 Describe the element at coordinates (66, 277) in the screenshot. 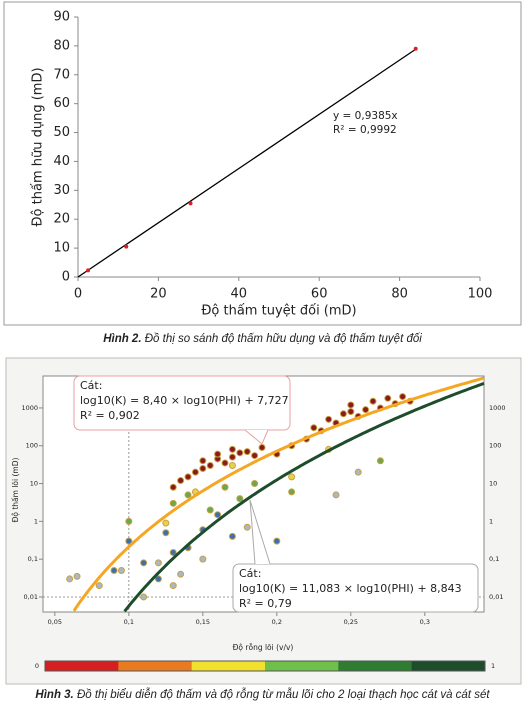

I see `y-tick-label: 0` at that location.